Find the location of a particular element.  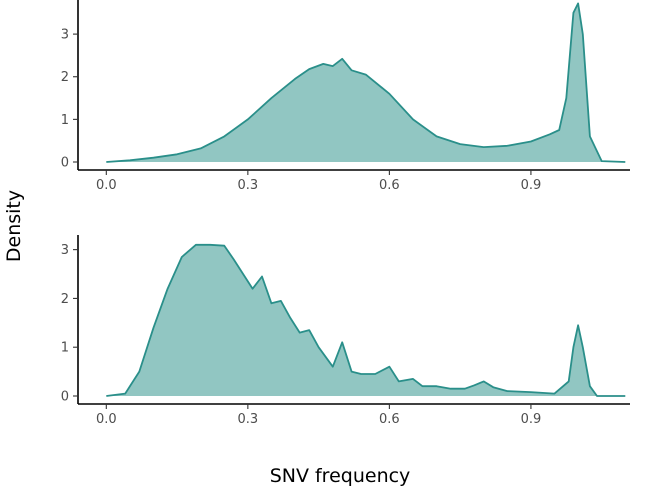

x-axis-title: SNV frequency is located at coordinates (340, 476).